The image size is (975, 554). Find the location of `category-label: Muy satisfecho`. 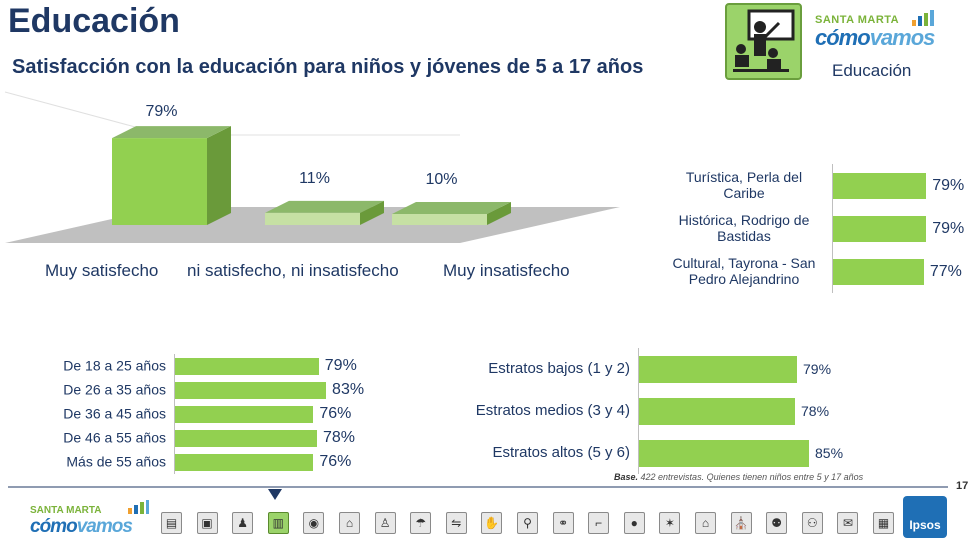

category-label: Muy satisfecho is located at coordinates (102, 270).